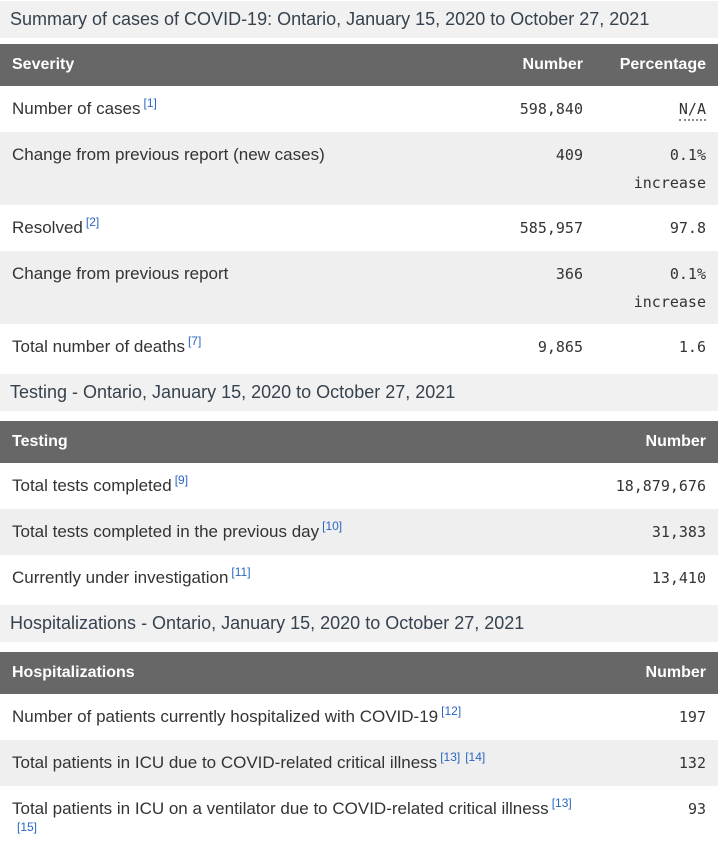 The width and height of the screenshot is (718, 856). I want to click on row-label-cell: Number of cases [1], so click(241, 109).